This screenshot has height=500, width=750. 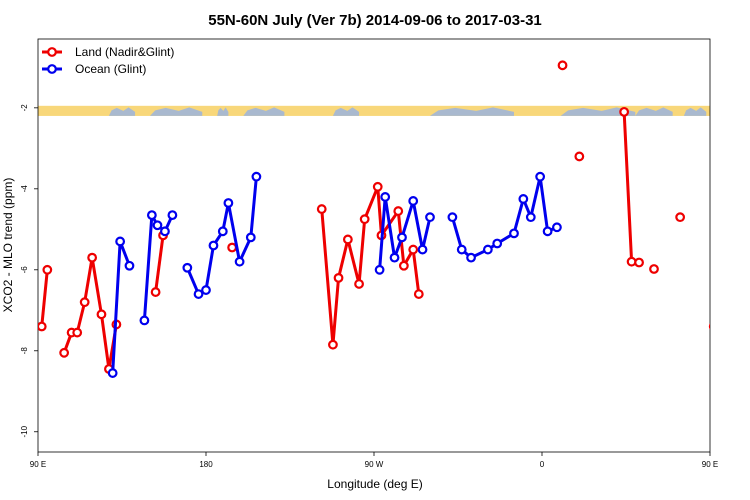 What do you see at coordinates (374, 464) in the screenshot?
I see `x-tick-label: 90 W` at bounding box center [374, 464].